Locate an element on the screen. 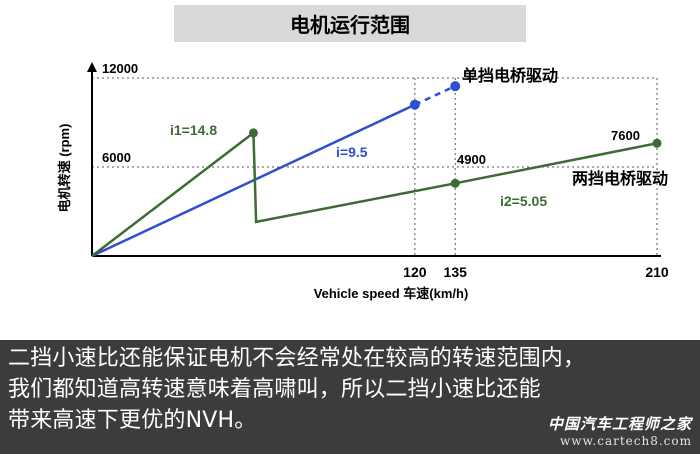 The height and width of the screenshot is (454, 700). y-axis-label: 电机转速 (rpm) is located at coordinates (64, 168).